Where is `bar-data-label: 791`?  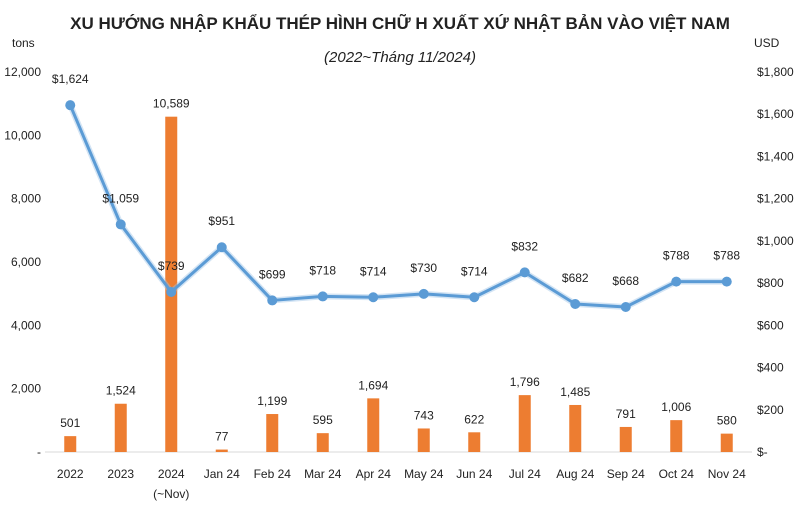 bar-data-label: 791 is located at coordinates (626, 414).